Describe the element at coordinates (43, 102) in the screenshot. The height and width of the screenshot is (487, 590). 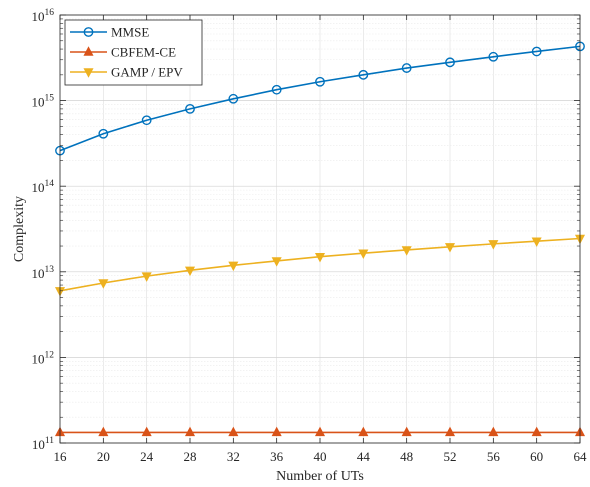
I see `y-tick-label: 1015` at that location.